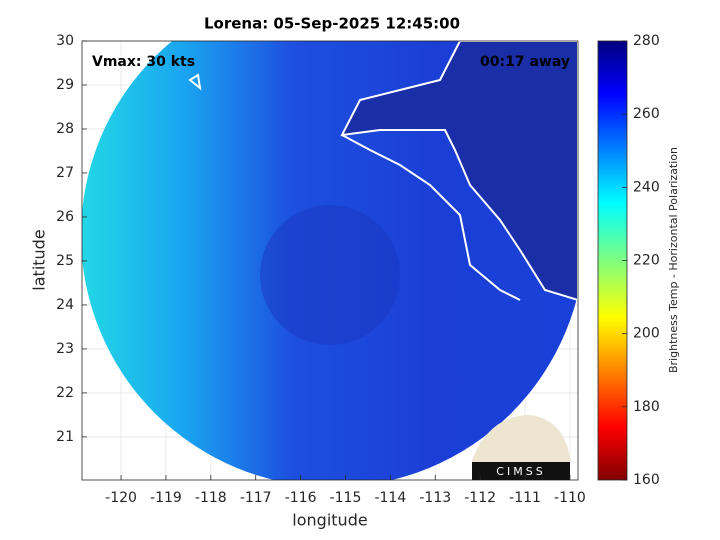  What do you see at coordinates (646, 480) in the screenshot?
I see `colorbar-tick-label: 160` at bounding box center [646, 480].